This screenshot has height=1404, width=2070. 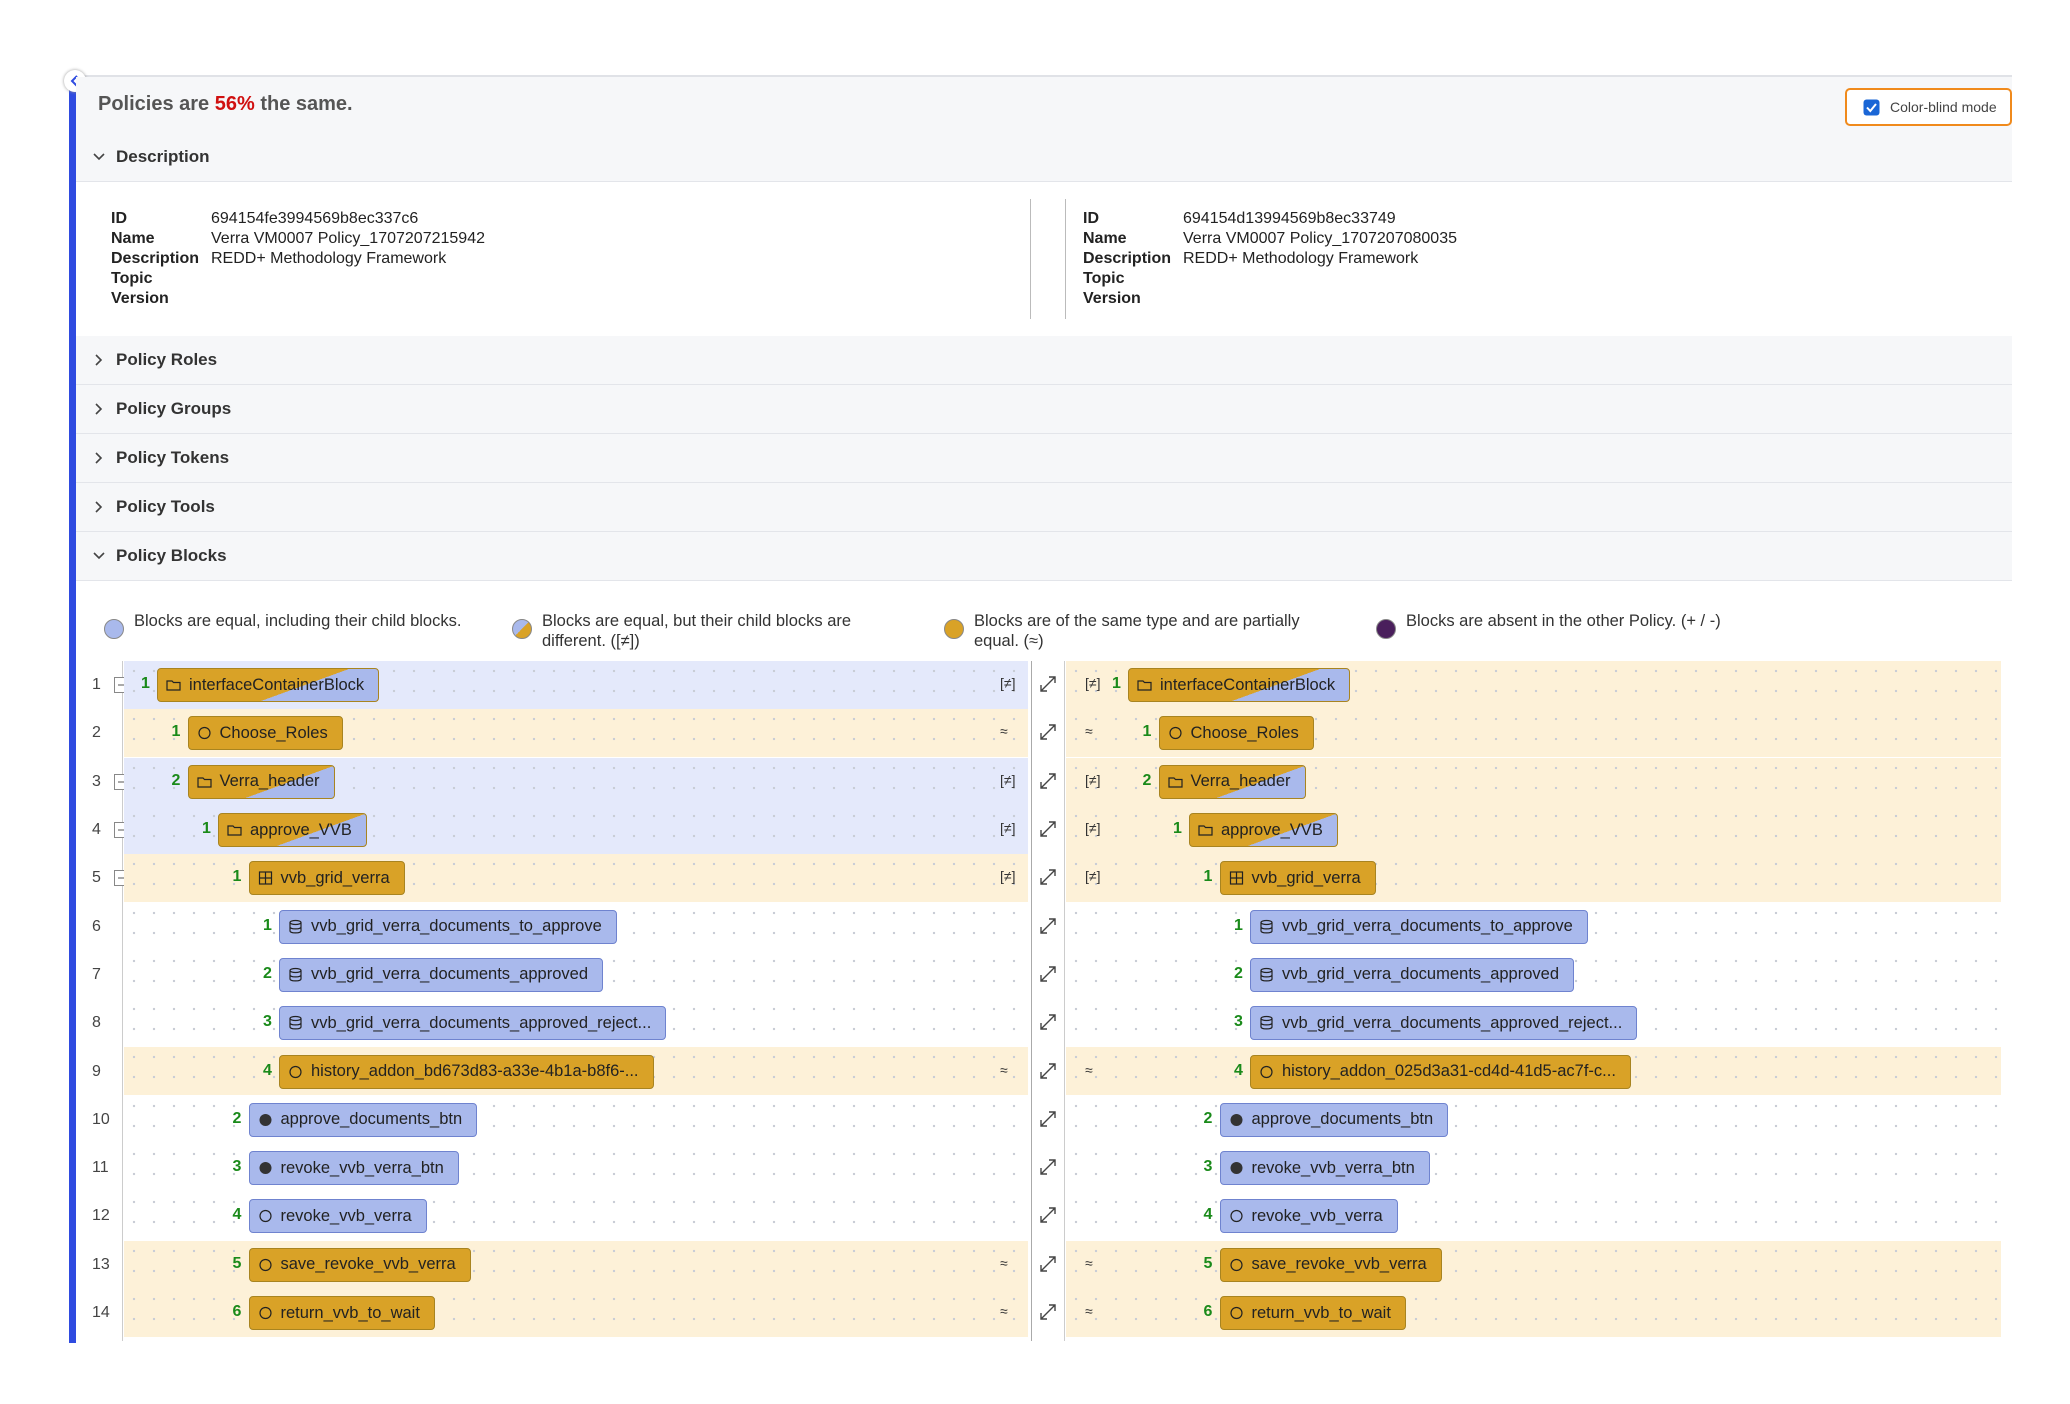 I want to click on field-label: Description, so click(x=155, y=258).